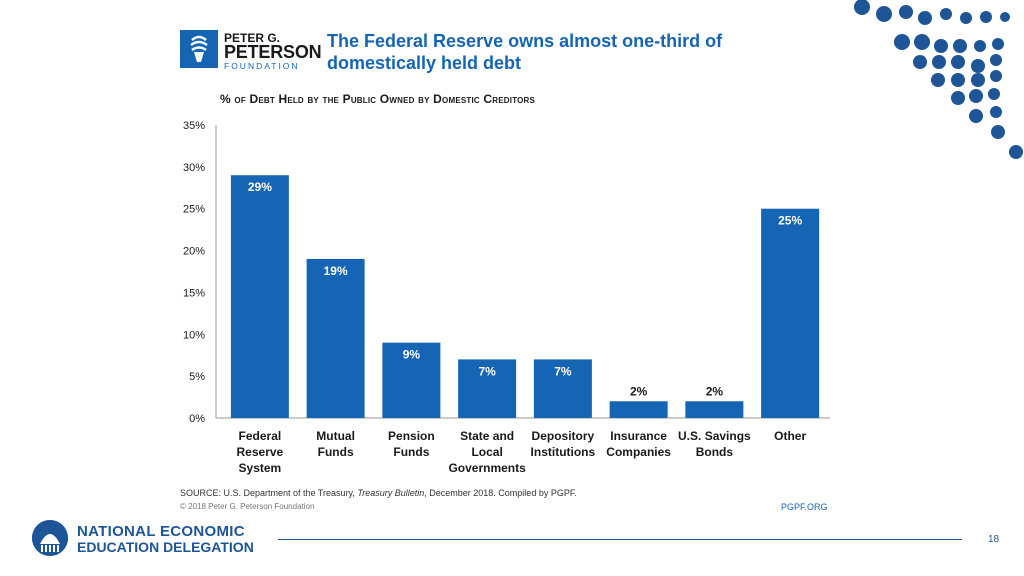  I want to click on y-tick-label: 20%, so click(194, 252).